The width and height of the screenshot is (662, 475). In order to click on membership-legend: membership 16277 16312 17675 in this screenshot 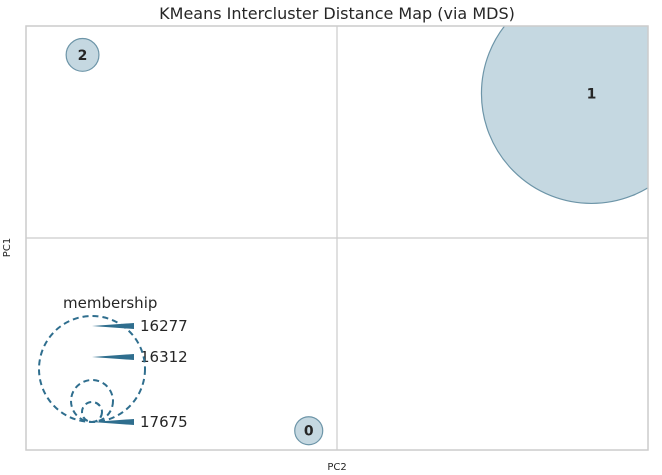, I will do `click(113, 362)`.